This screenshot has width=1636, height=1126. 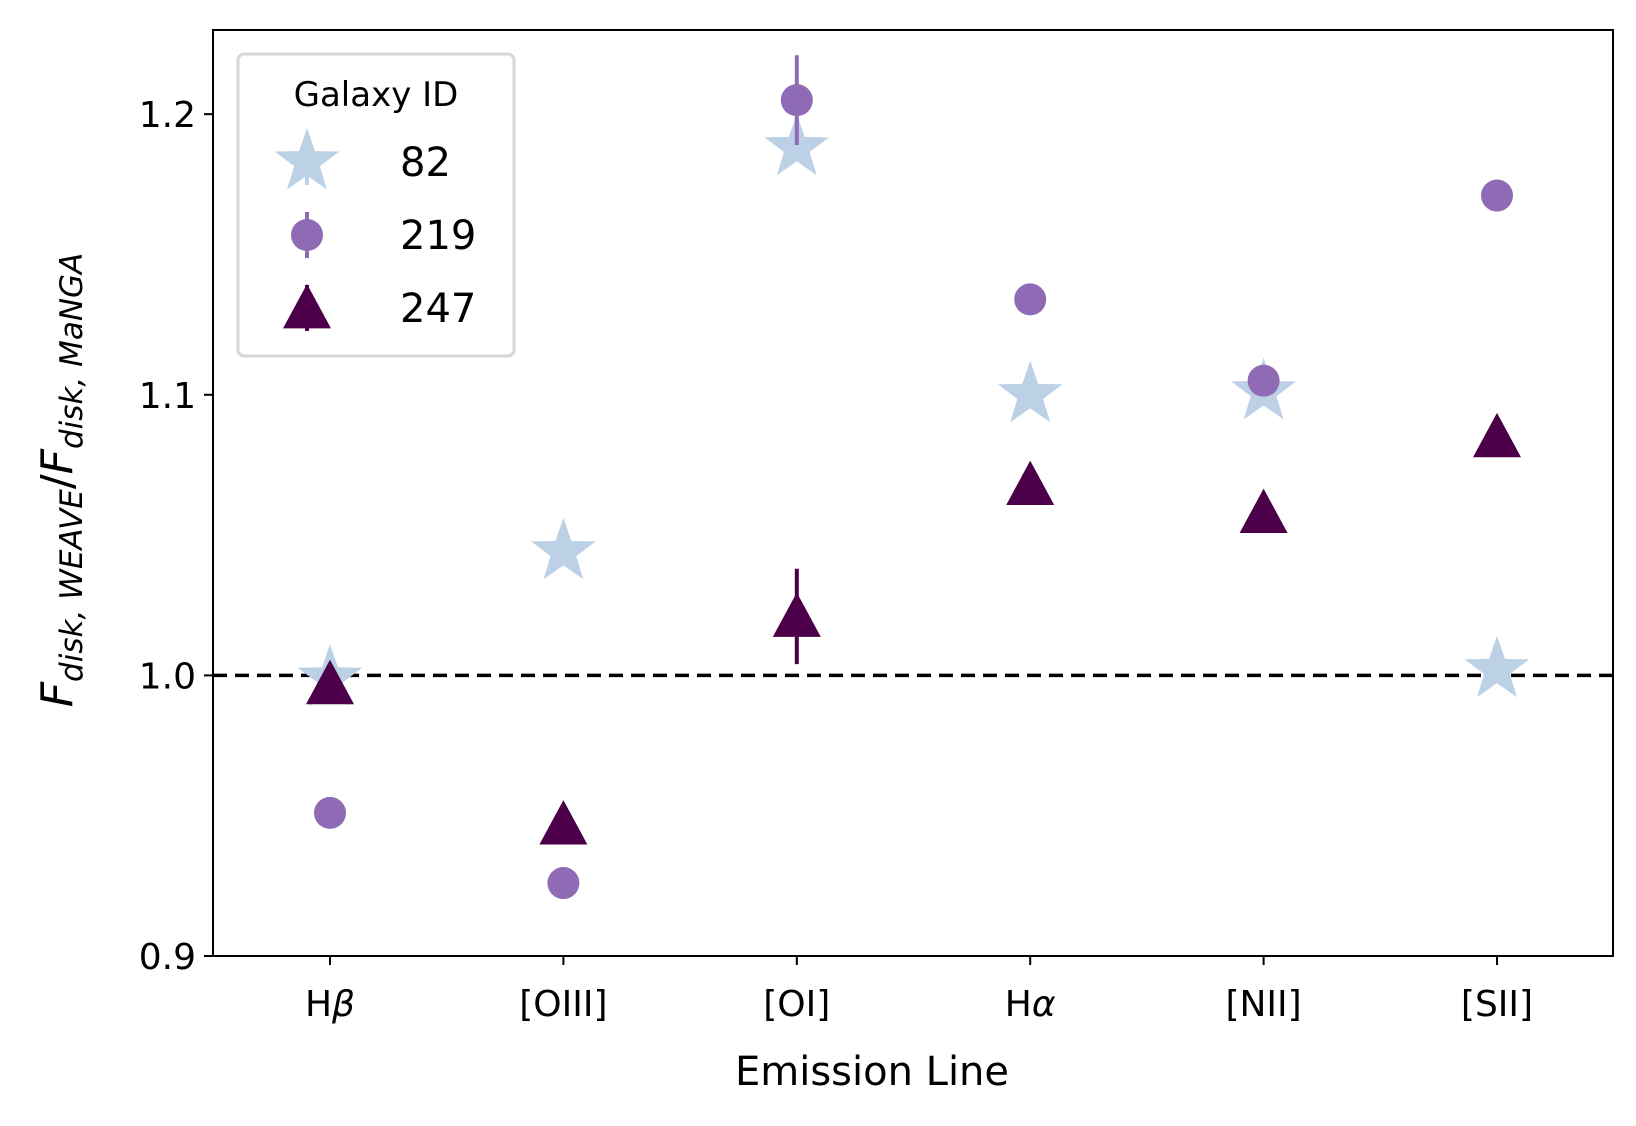 What do you see at coordinates (57, 461) in the screenshot?
I see `y-axis-label-main-2: F` at bounding box center [57, 461].